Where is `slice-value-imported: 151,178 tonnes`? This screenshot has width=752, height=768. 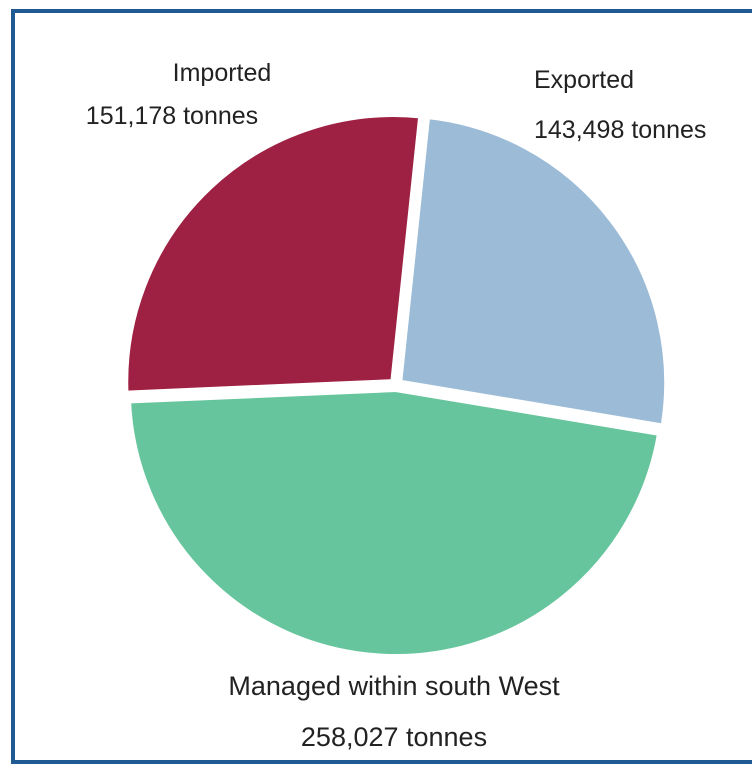 slice-value-imported: 151,178 tonnes is located at coordinates (172, 116).